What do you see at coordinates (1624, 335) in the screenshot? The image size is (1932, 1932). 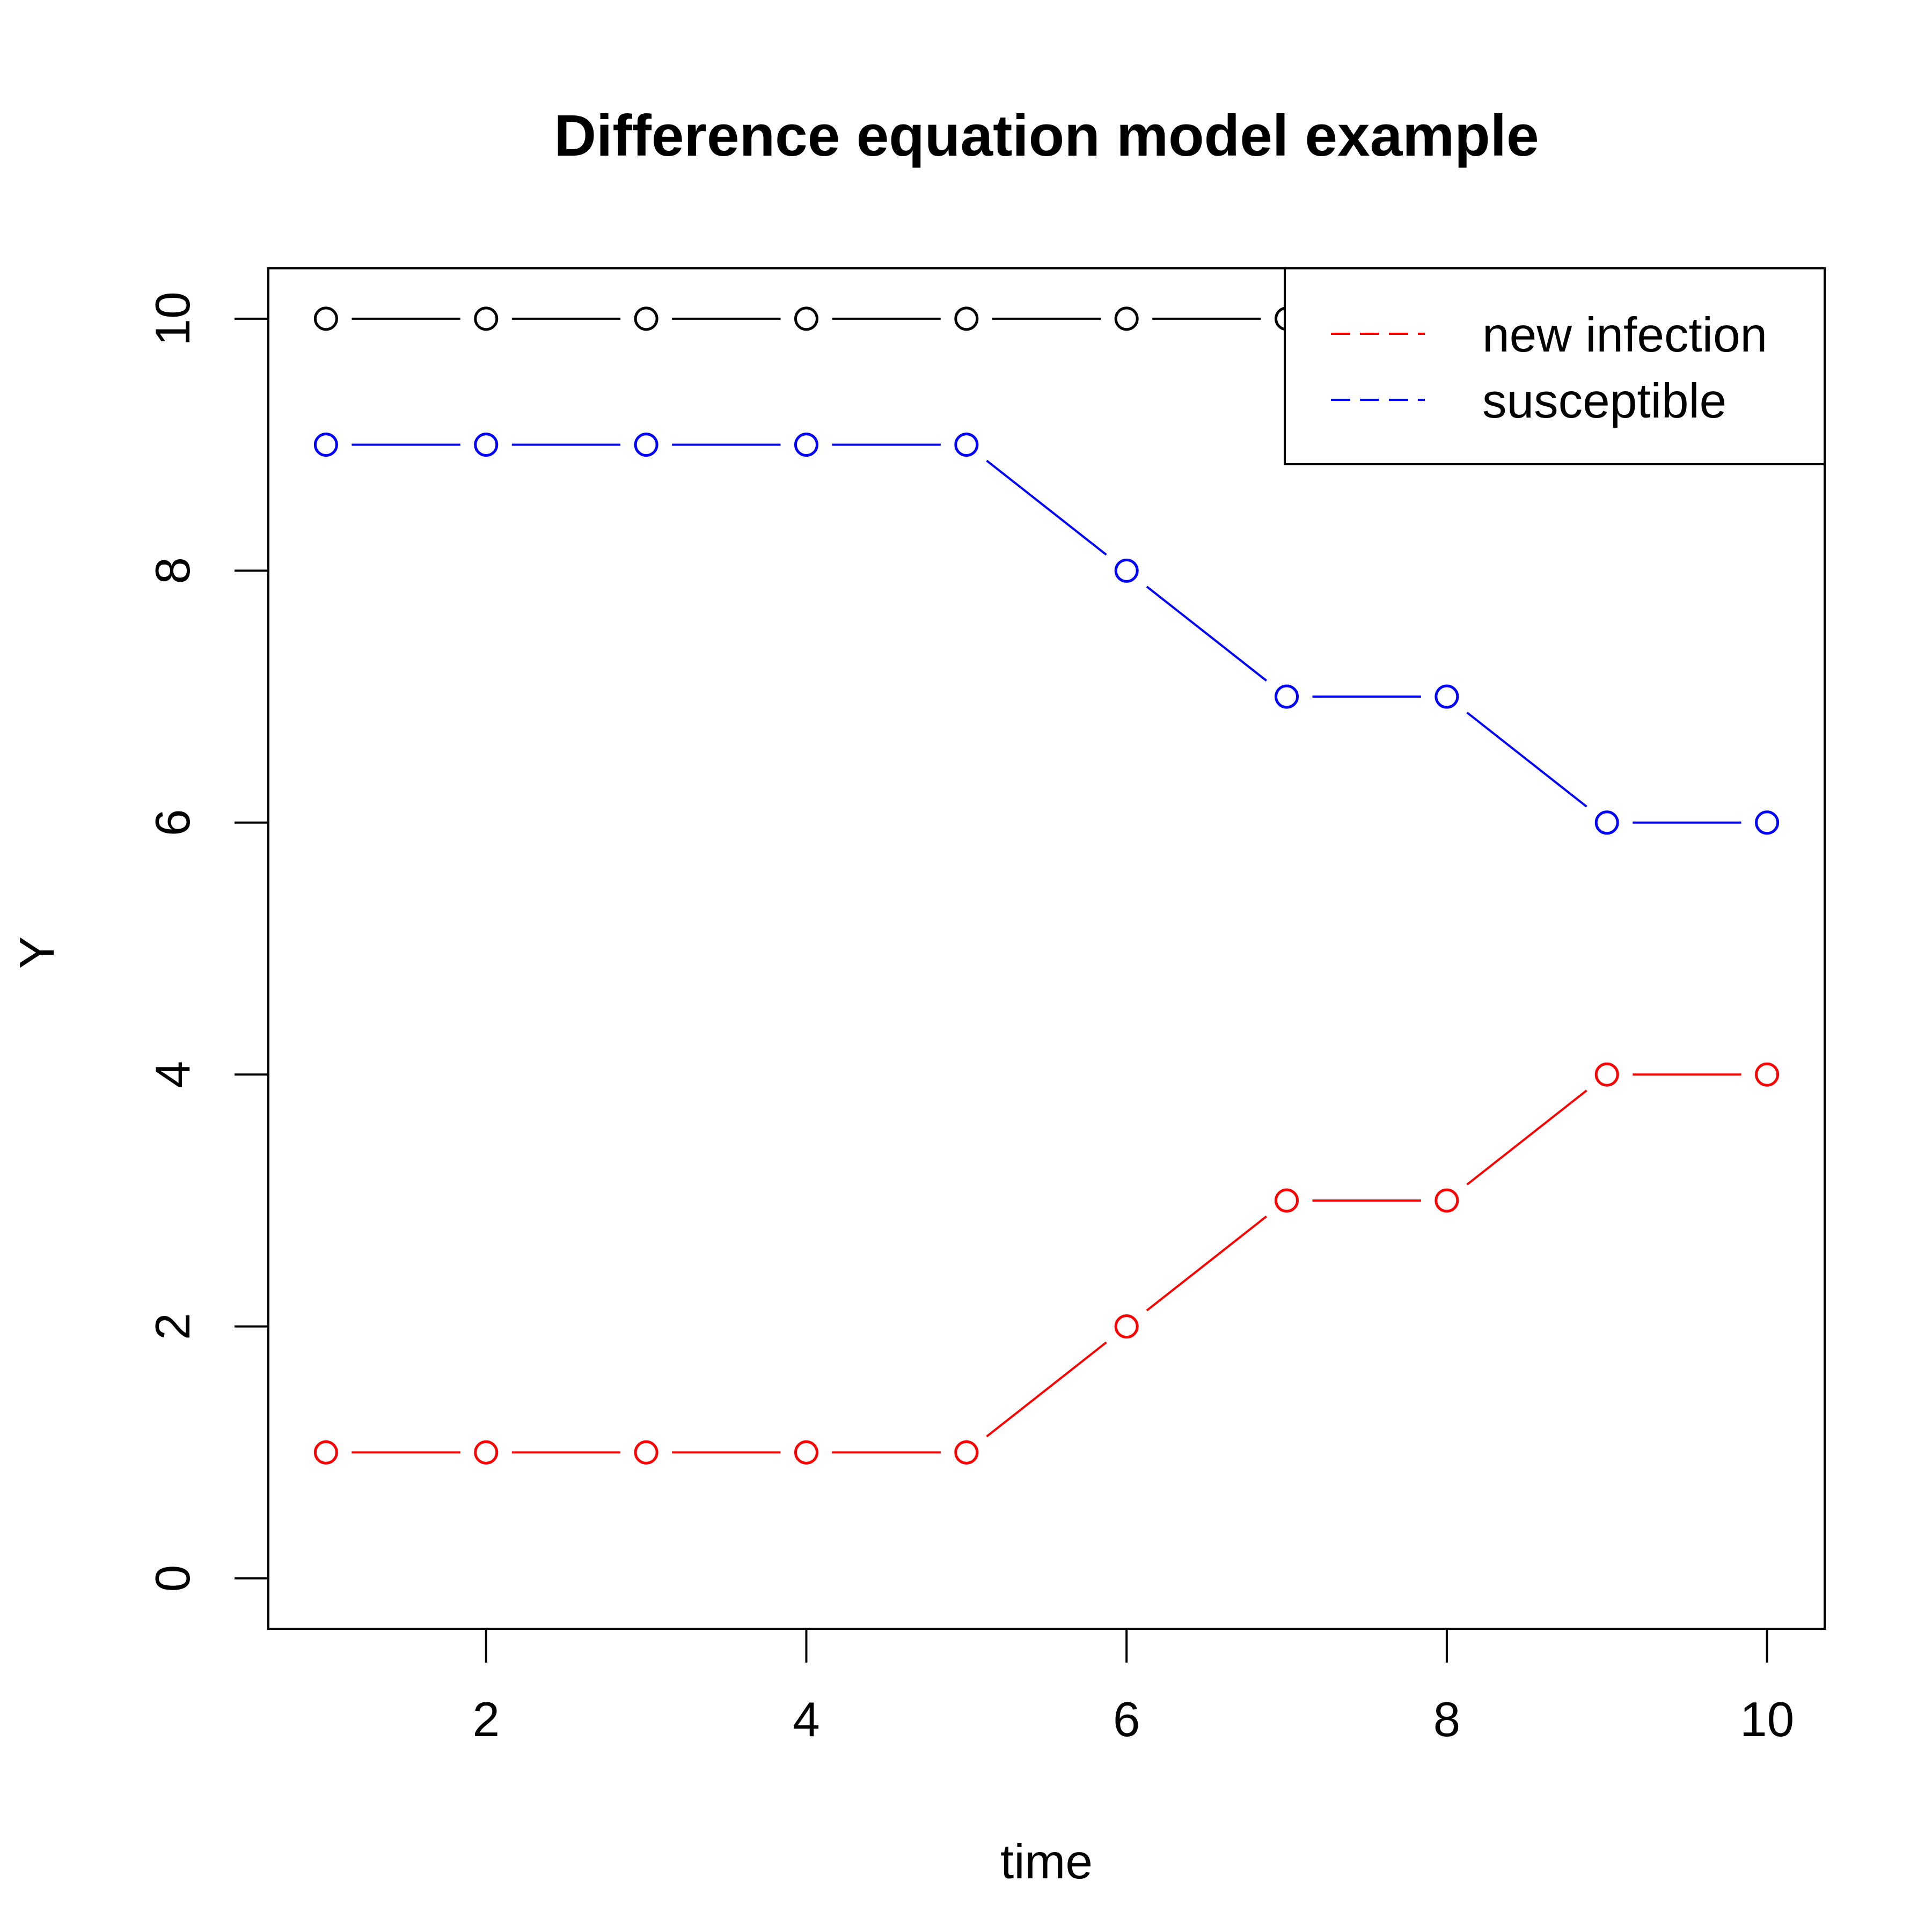 I see `legend-label-new-infection: new infection` at bounding box center [1624, 335].